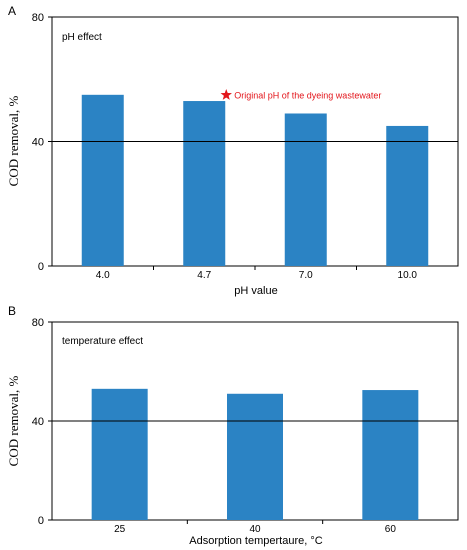  Describe the element at coordinates (391, 529) in the screenshot. I see `panel-b-x-tick-label-2: 60` at that location.